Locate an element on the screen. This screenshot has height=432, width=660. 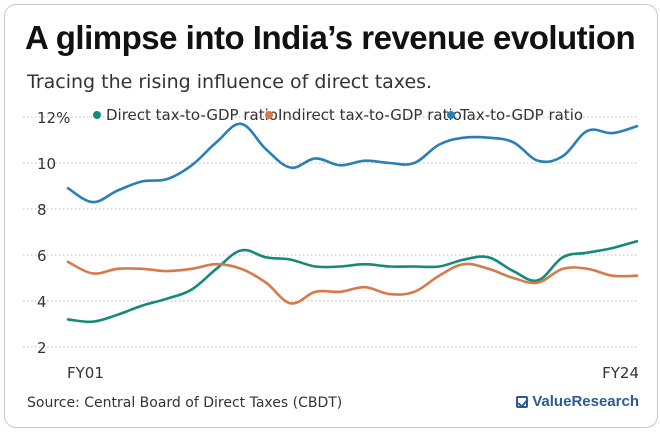
indirect-tax-line is located at coordinates (352, 282).